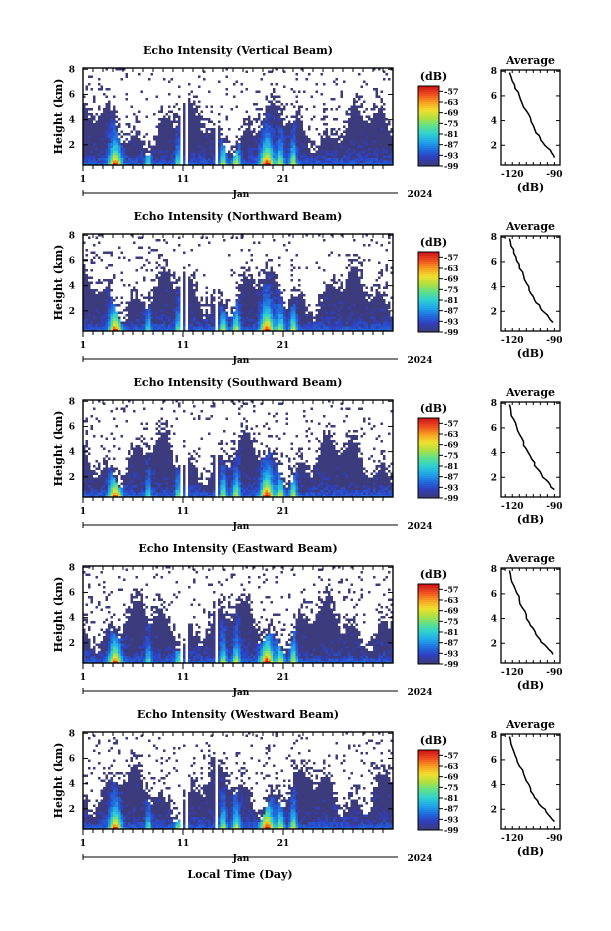 Image resolution: width=611 pixels, height=931 pixels. I want to click on colorbar-frame, so click(428, 458).